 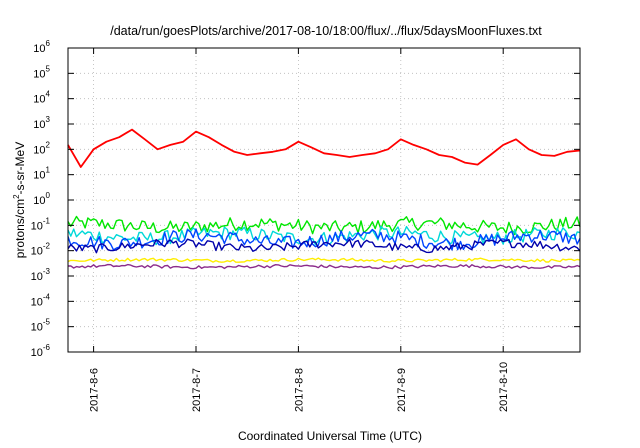 What do you see at coordinates (41, 300) in the screenshot?
I see `y-tick-label: 10⁻⁴` at bounding box center [41, 300].